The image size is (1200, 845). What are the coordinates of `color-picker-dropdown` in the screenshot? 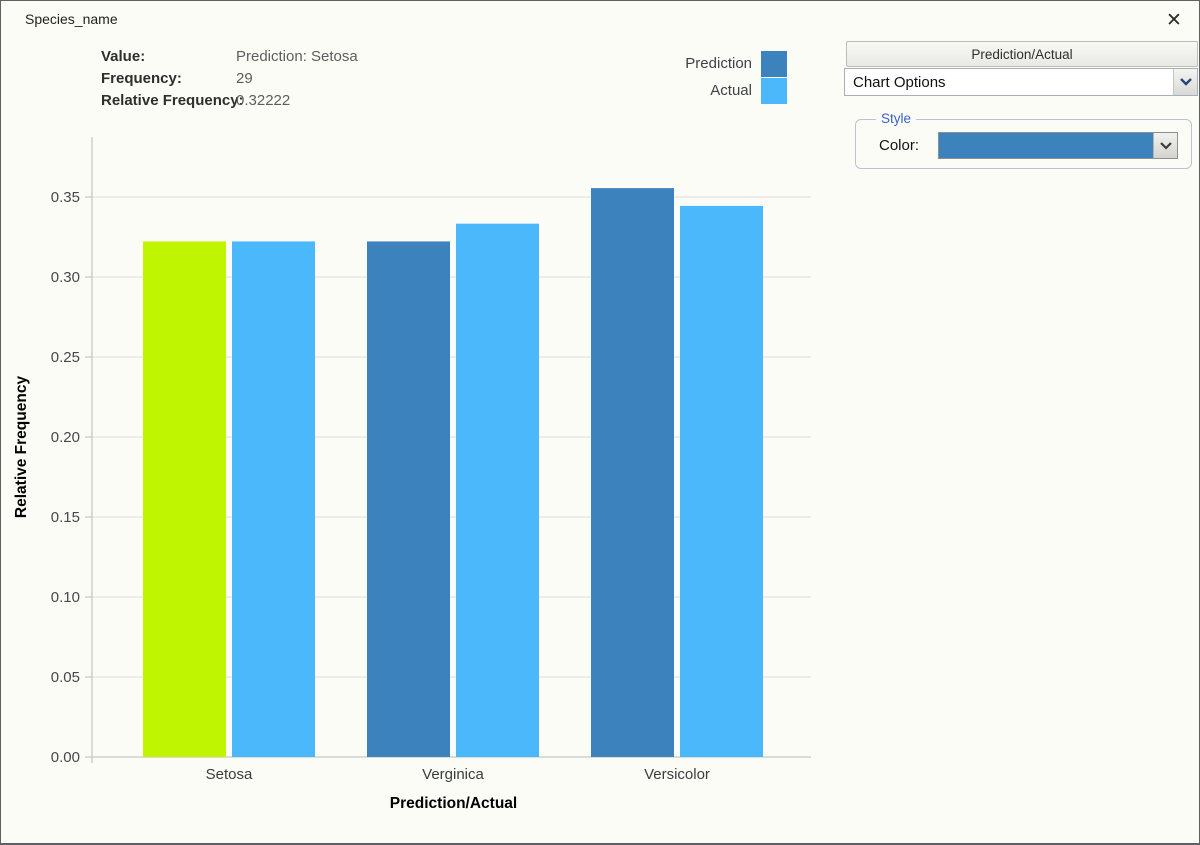 It's located at (1058, 145).